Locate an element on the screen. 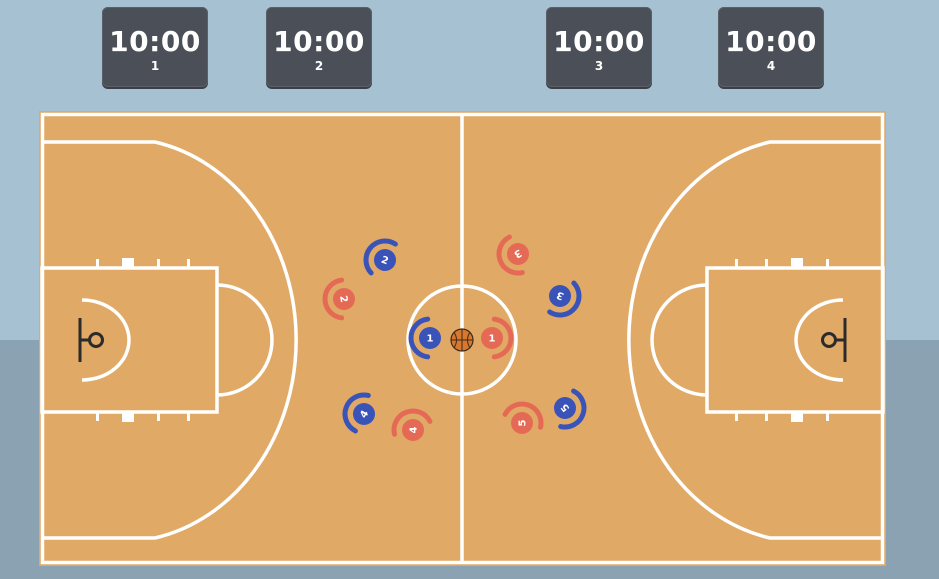  player-blue-1: 1 is located at coordinates (424, 338).